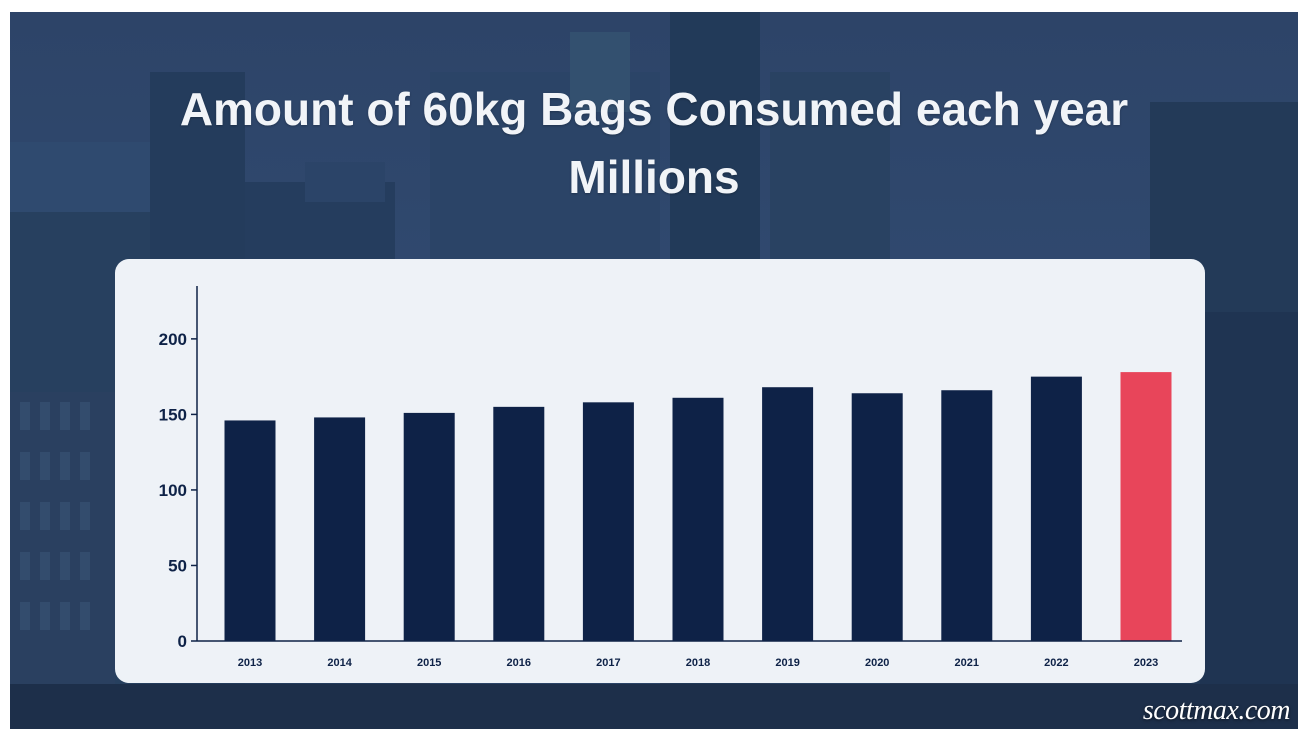 The width and height of the screenshot is (1302, 729). Describe the element at coordinates (173, 339) in the screenshot. I see `y-tick-label: 200` at that location.